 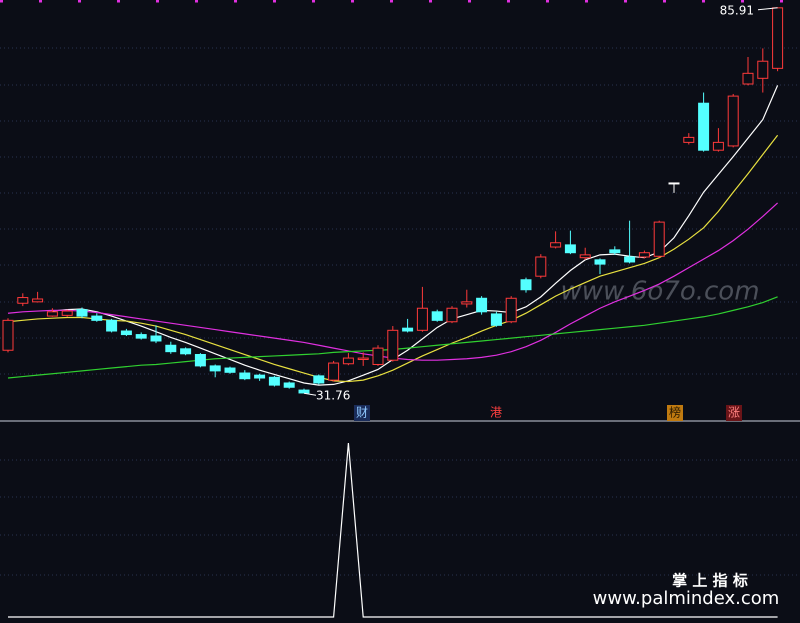 What do you see at coordinates (710, 581) in the screenshot?
I see `footer-title: 掌 上 指 标` at bounding box center [710, 581].